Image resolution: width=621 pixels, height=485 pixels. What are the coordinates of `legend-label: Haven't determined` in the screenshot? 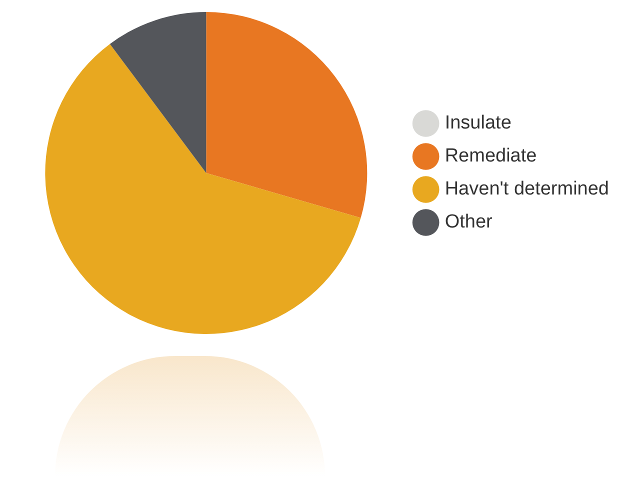 It's located at (527, 189).